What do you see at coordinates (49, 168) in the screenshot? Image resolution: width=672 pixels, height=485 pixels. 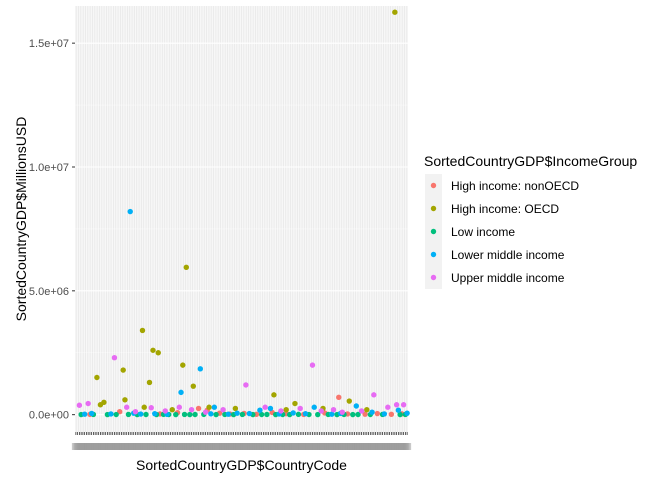 I see `y-tick-label: 1.0e+07` at bounding box center [49, 168].